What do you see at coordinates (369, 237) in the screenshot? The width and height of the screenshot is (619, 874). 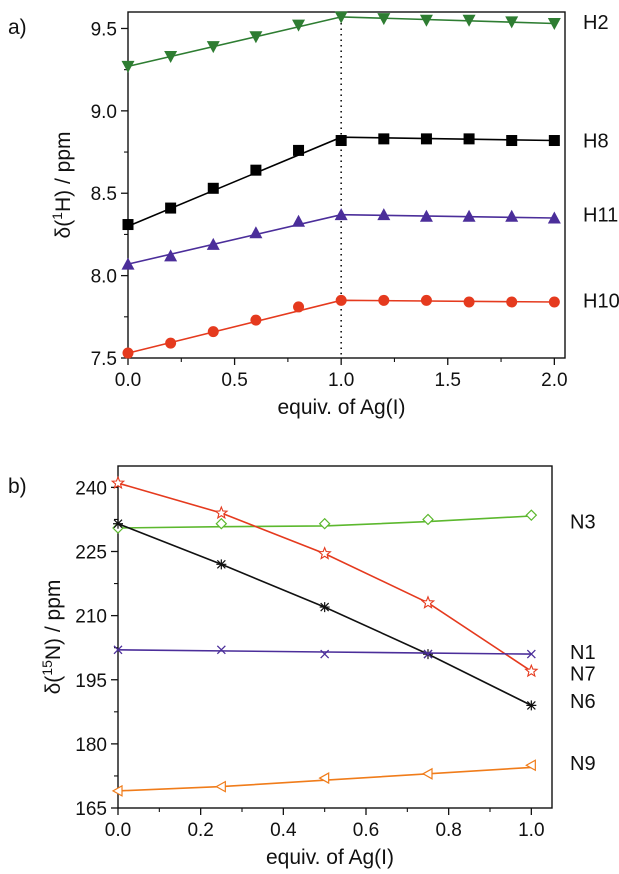 I see `series-H11: H11` at bounding box center [369, 237].